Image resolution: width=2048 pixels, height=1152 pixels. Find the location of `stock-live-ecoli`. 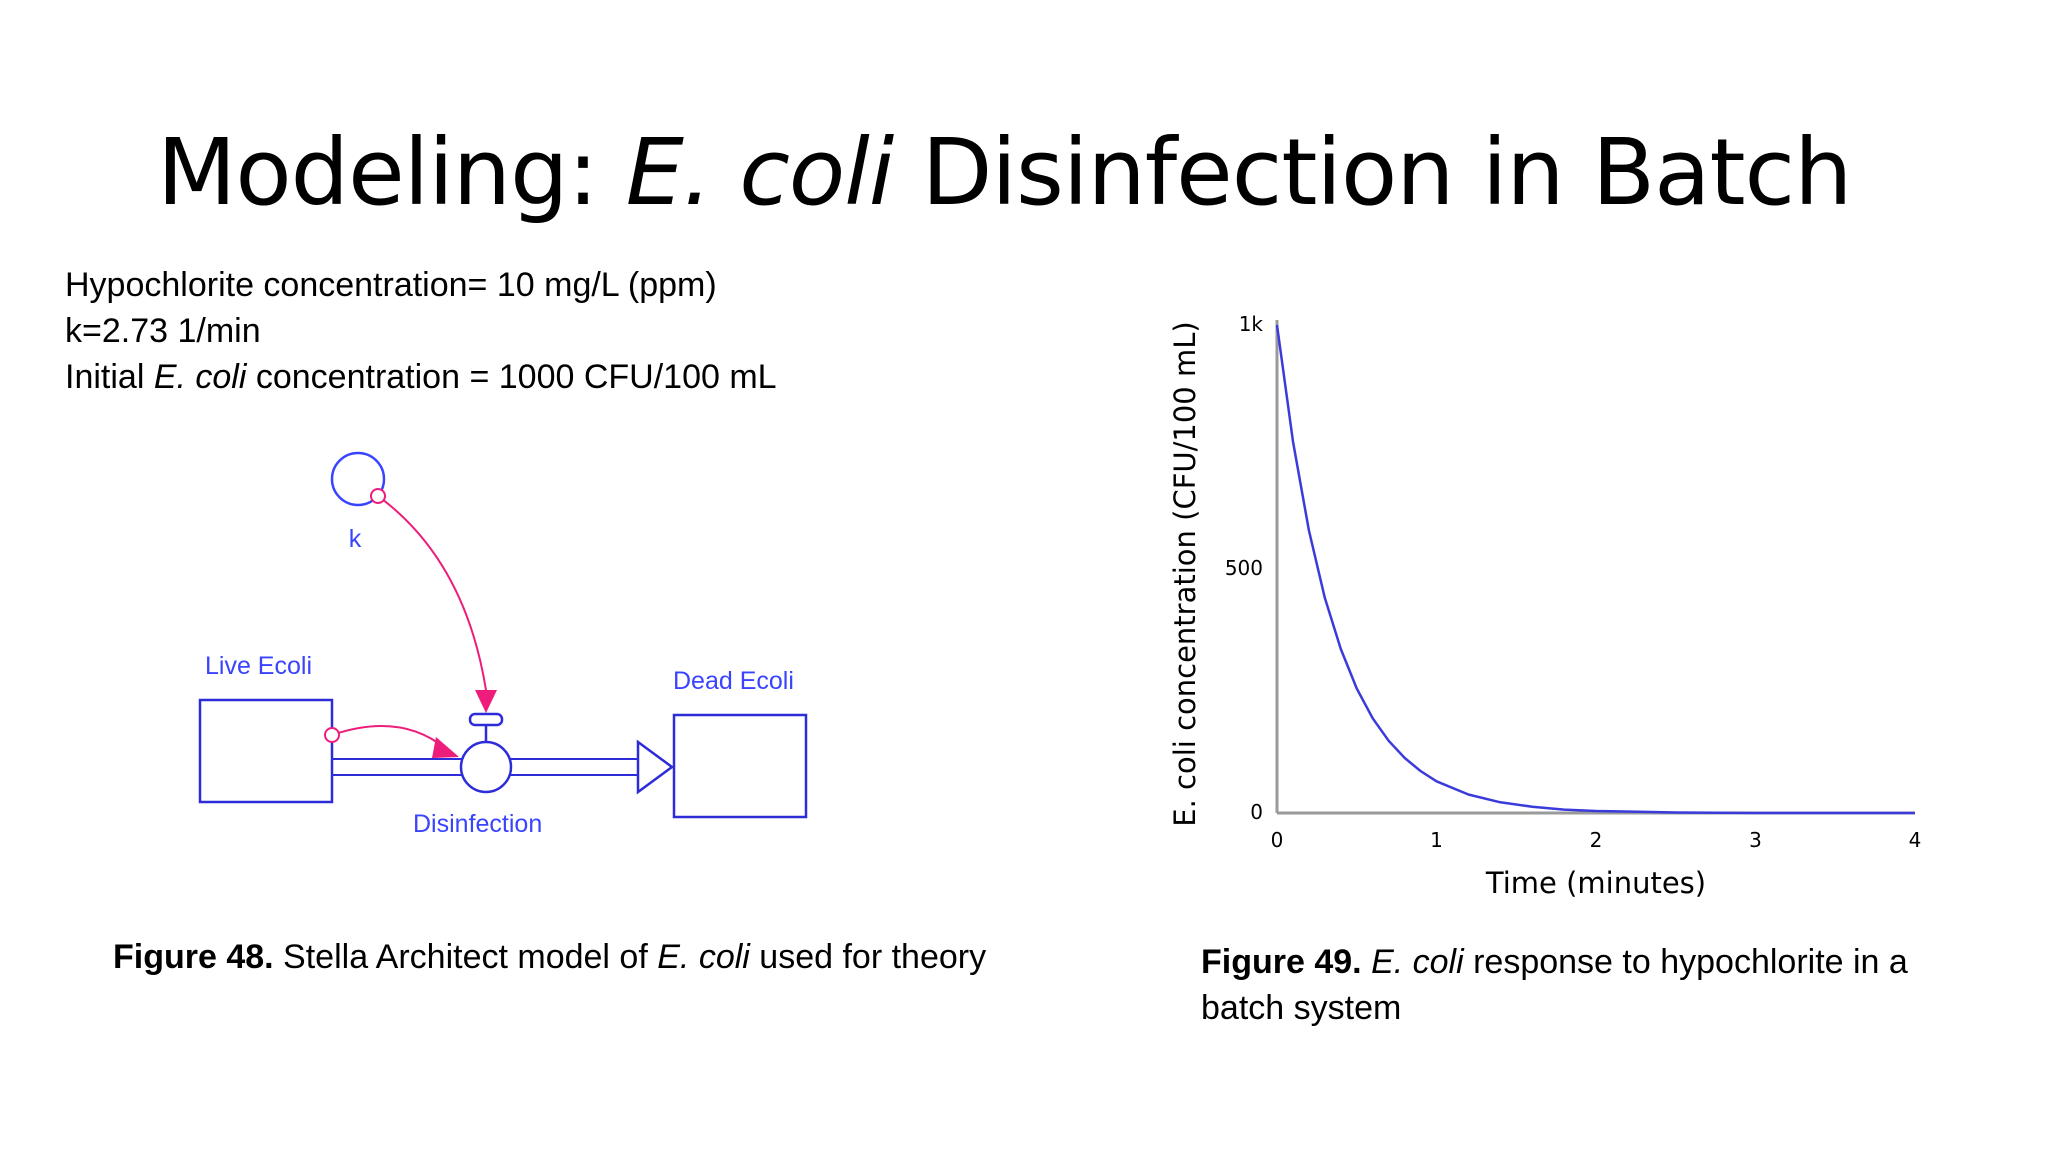

stock-live-ecoli is located at coordinates (266, 751).